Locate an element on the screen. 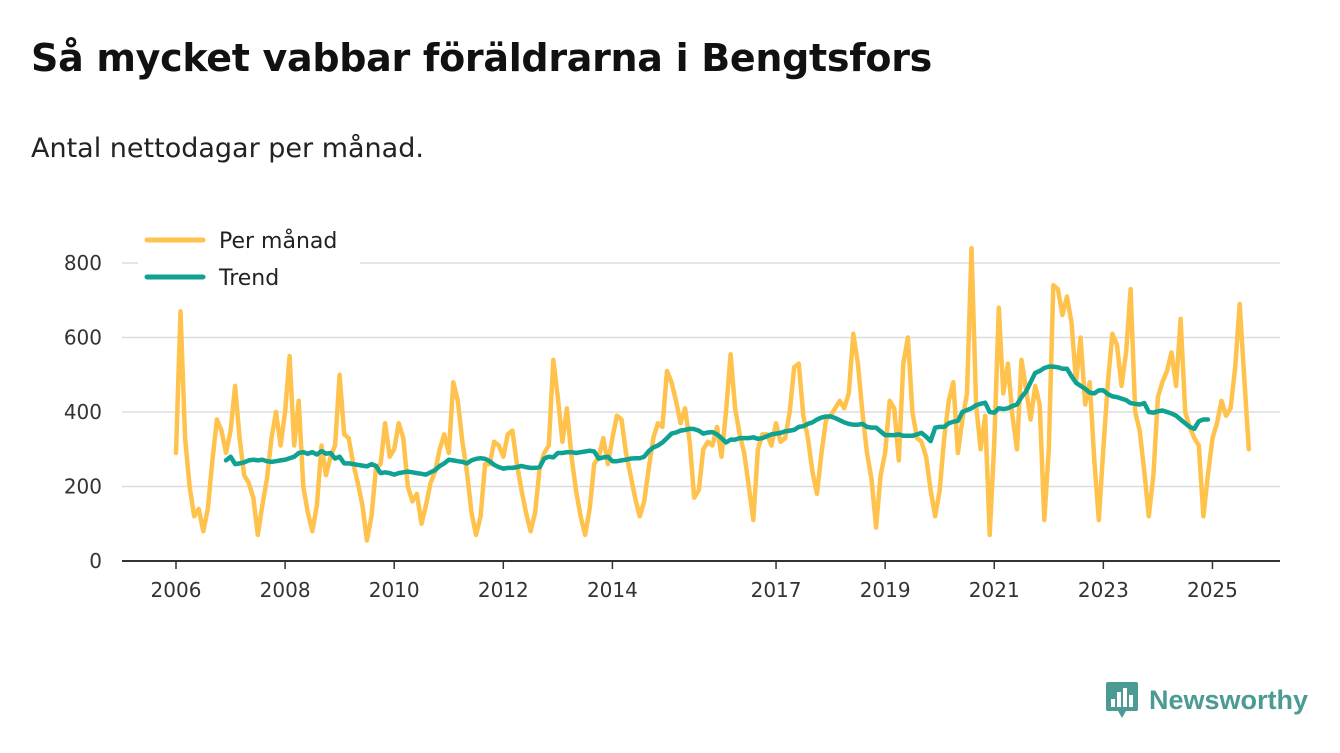  x-tick-label: 2006 is located at coordinates (176, 590).